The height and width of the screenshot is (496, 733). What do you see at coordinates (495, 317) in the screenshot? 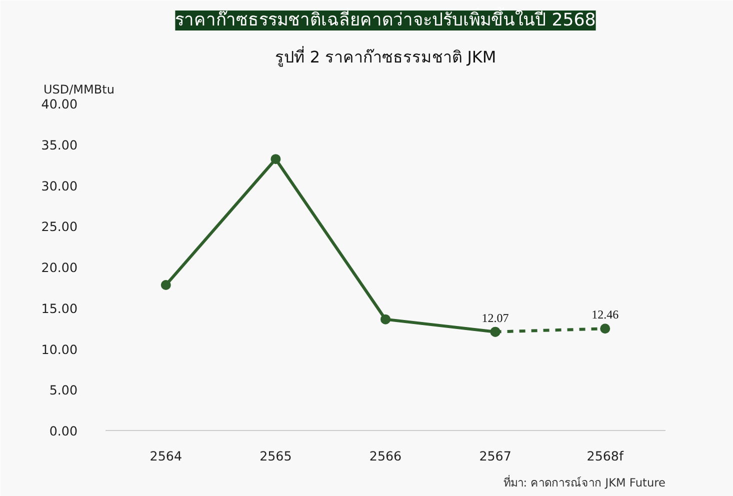
I see `data-label: 12.07` at bounding box center [495, 317].